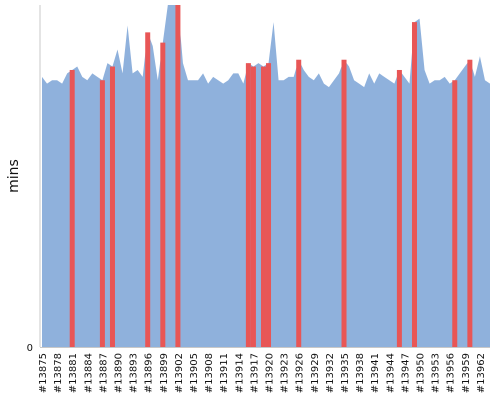  I want to click on x-tick-label: #13932, so click(330, 373).